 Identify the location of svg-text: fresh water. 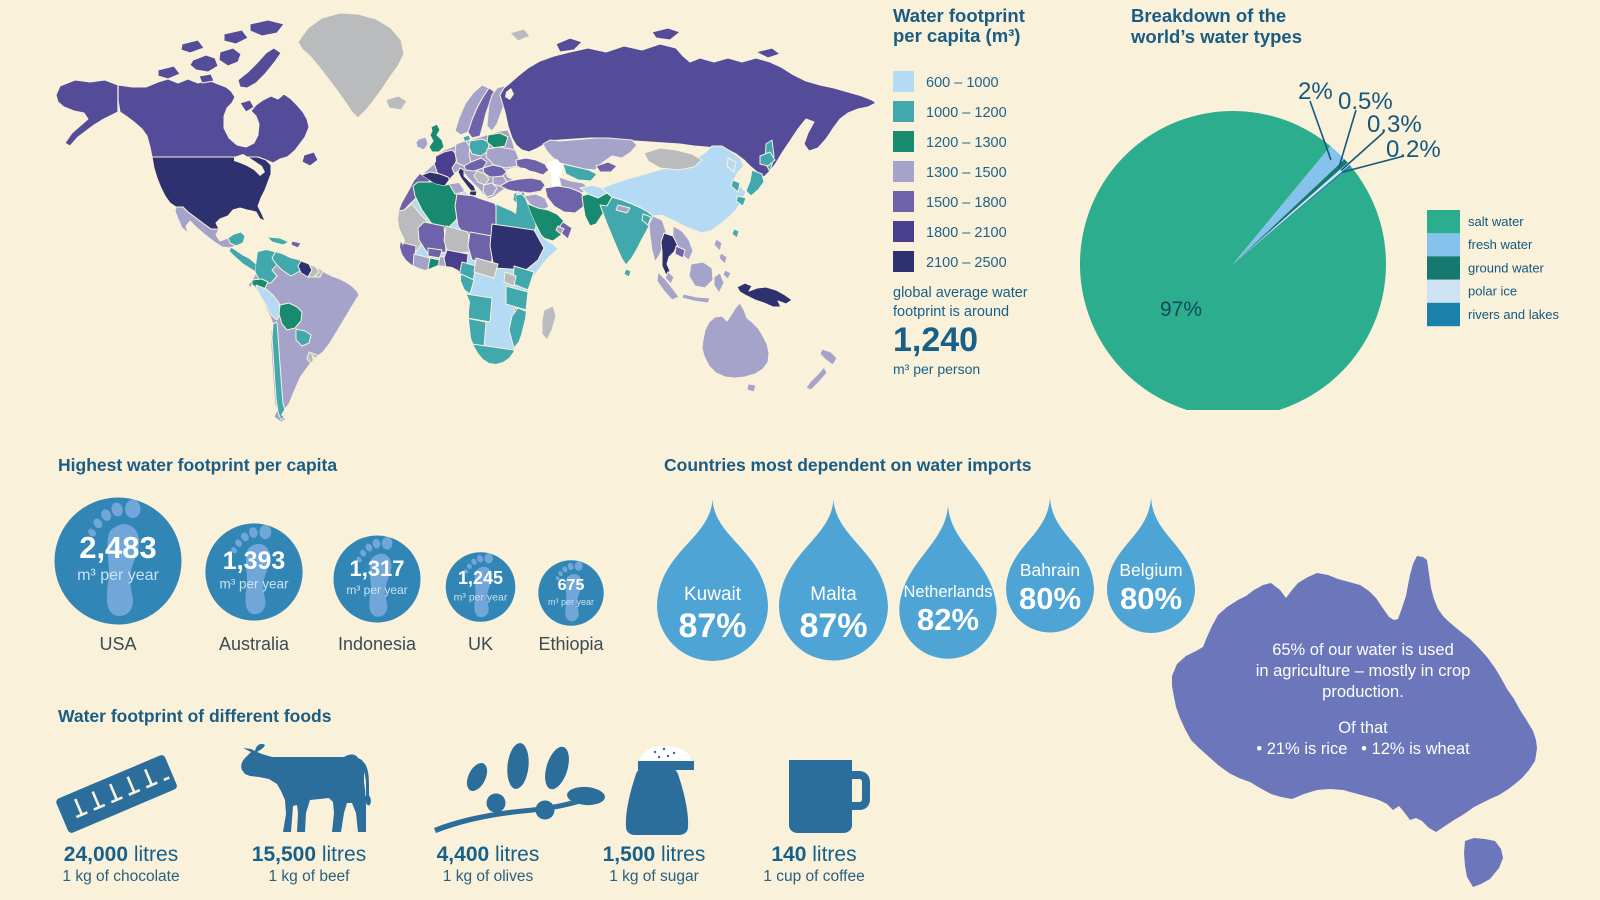
(1500, 244).